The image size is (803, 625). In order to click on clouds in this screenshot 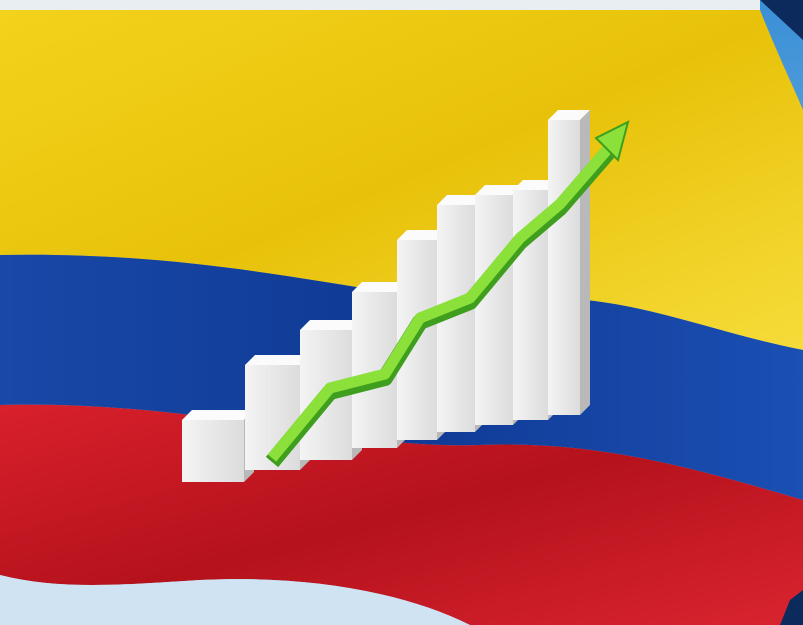, I will do `click(235, 600)`.